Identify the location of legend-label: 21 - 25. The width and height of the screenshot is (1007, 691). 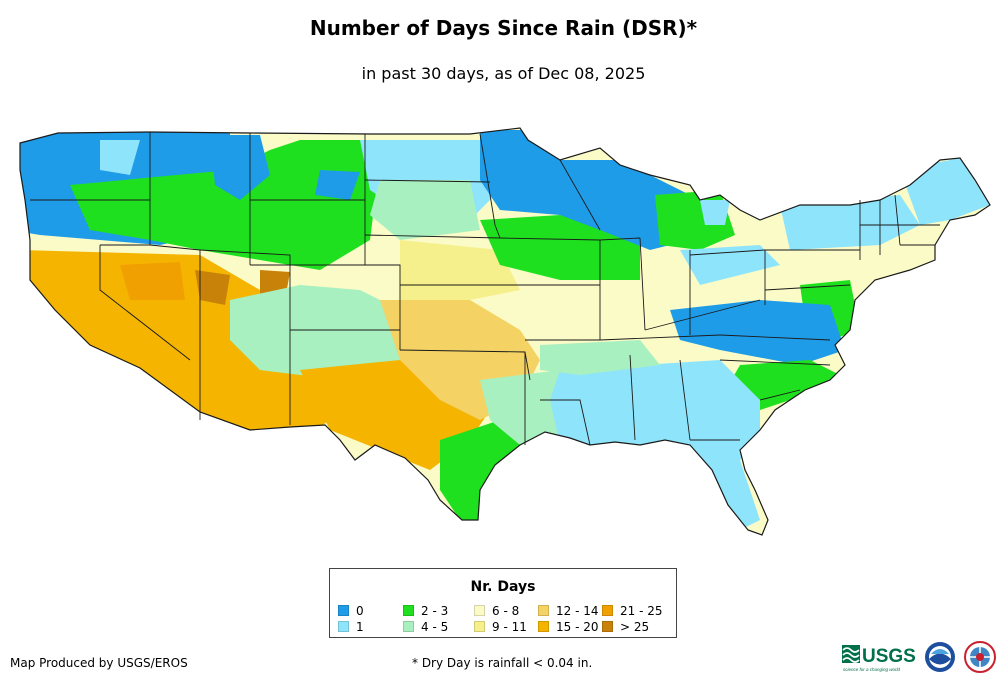
(641, 611).